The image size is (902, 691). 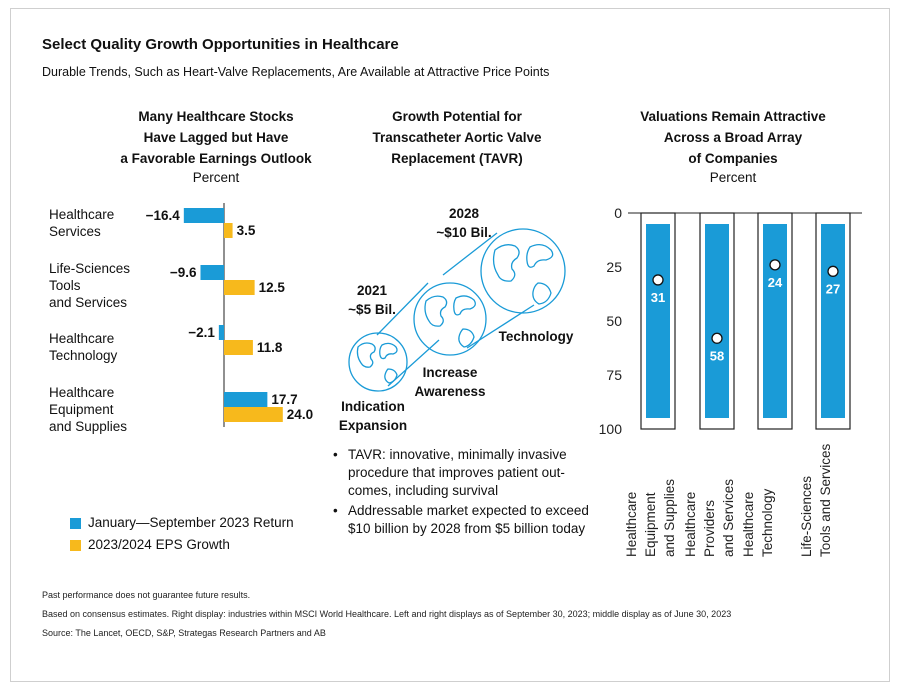 What do you see at coordinates (658, 297) in the screenshot?
I see `data-label: 31` at bounding box center [658, 297].